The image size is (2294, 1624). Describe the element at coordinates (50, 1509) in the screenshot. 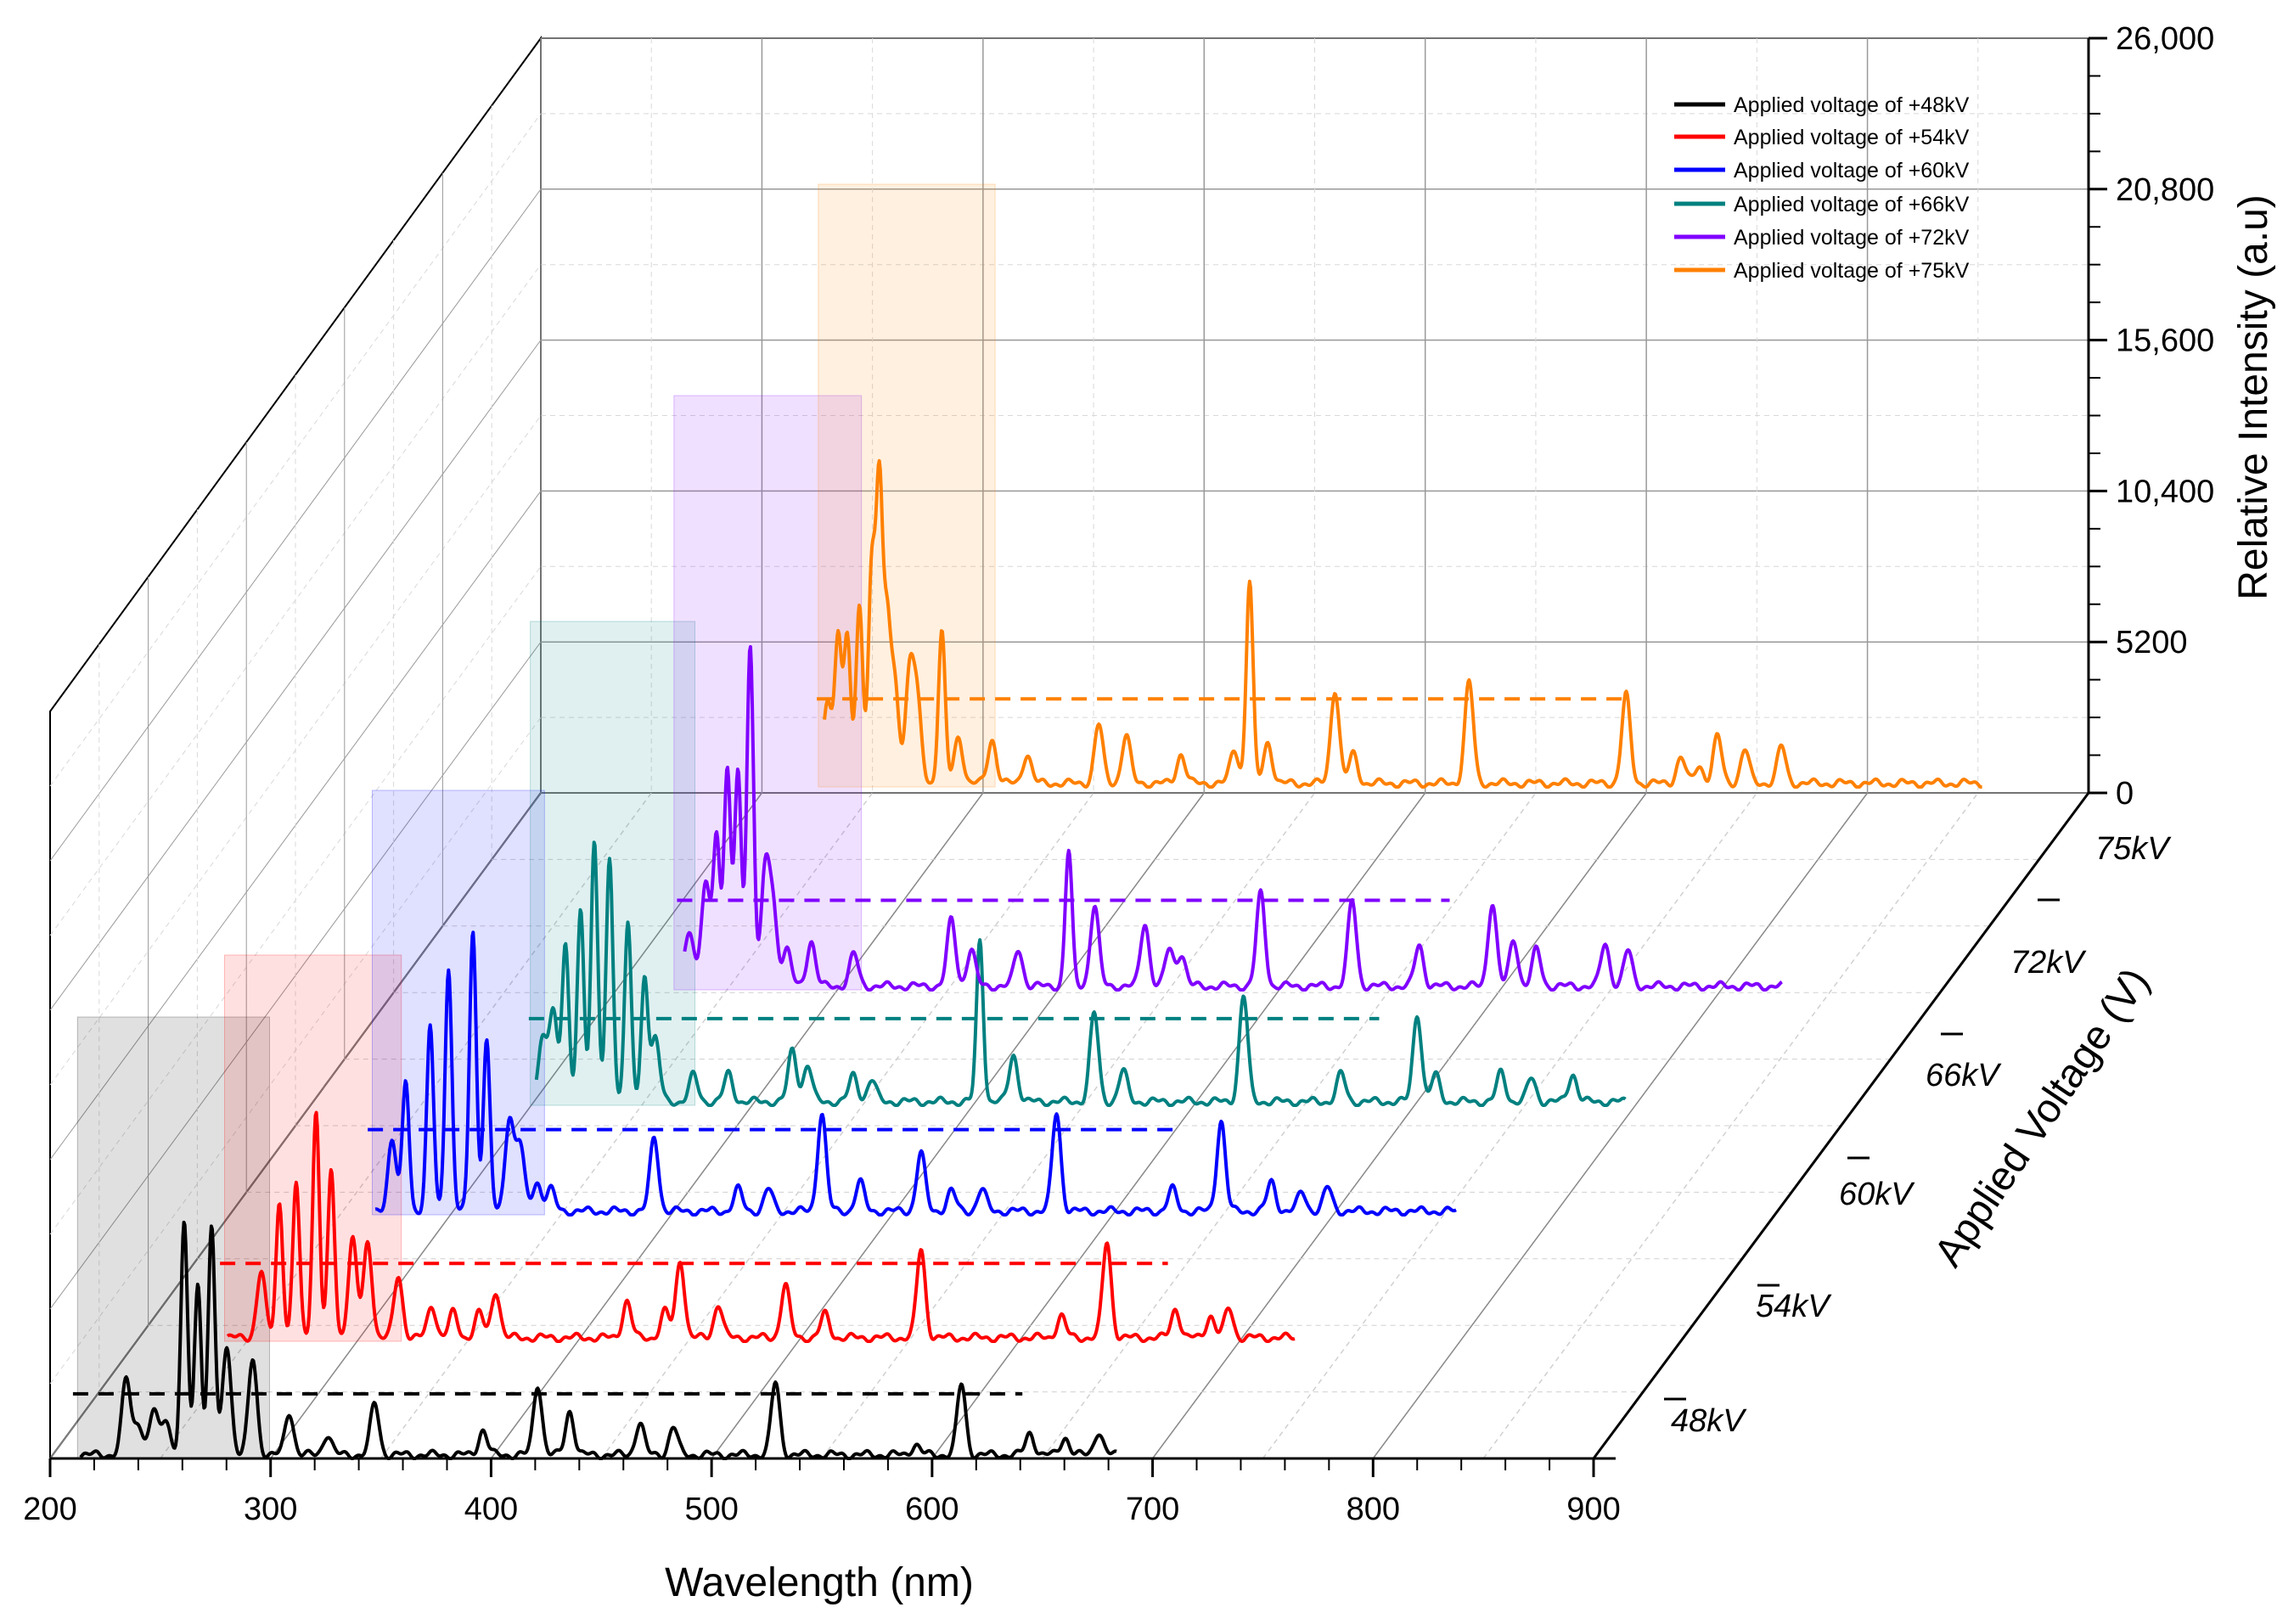

I see `x-tick-label: 200` at that location.